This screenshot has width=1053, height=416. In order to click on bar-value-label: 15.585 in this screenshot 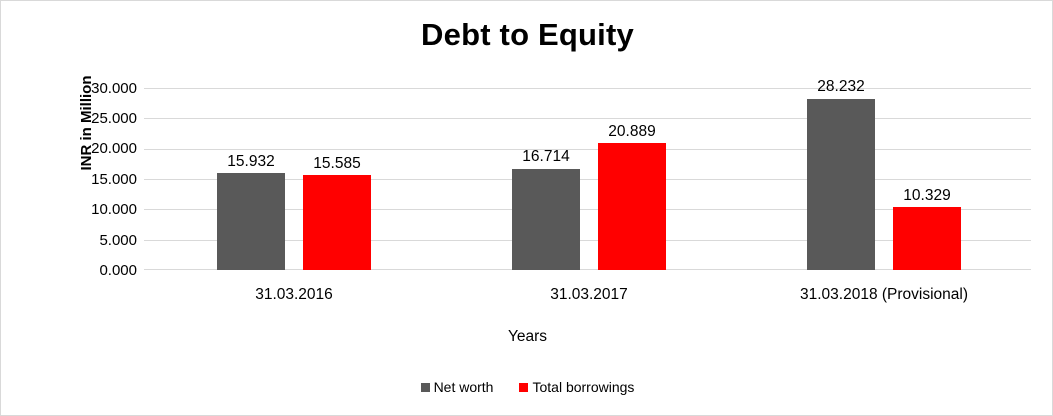, I will do `click(337, 163)`.